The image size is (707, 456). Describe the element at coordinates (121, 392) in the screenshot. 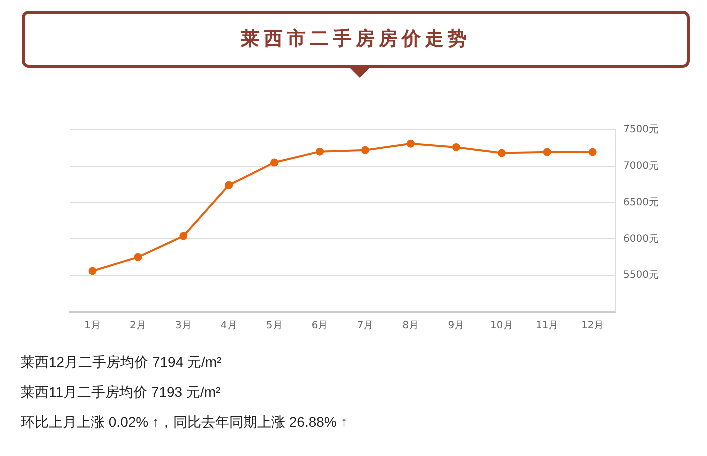

I see `text: 莱西11月二手房均价 7193 元/m²` at that location.